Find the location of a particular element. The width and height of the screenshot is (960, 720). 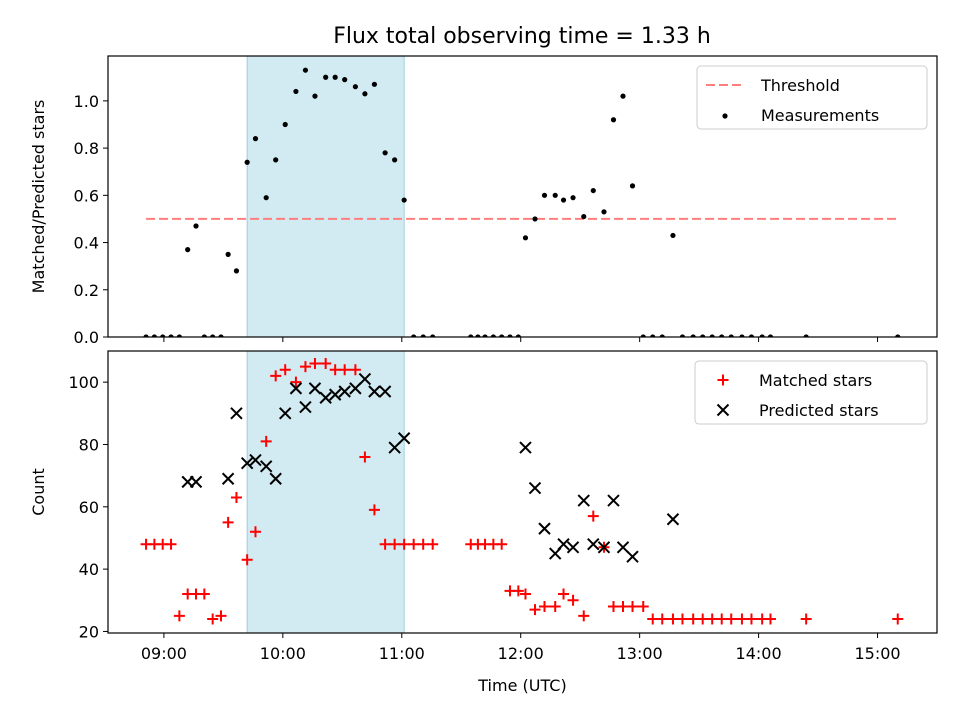

legend-label: Matched stars is located at coordinates (815, 380).